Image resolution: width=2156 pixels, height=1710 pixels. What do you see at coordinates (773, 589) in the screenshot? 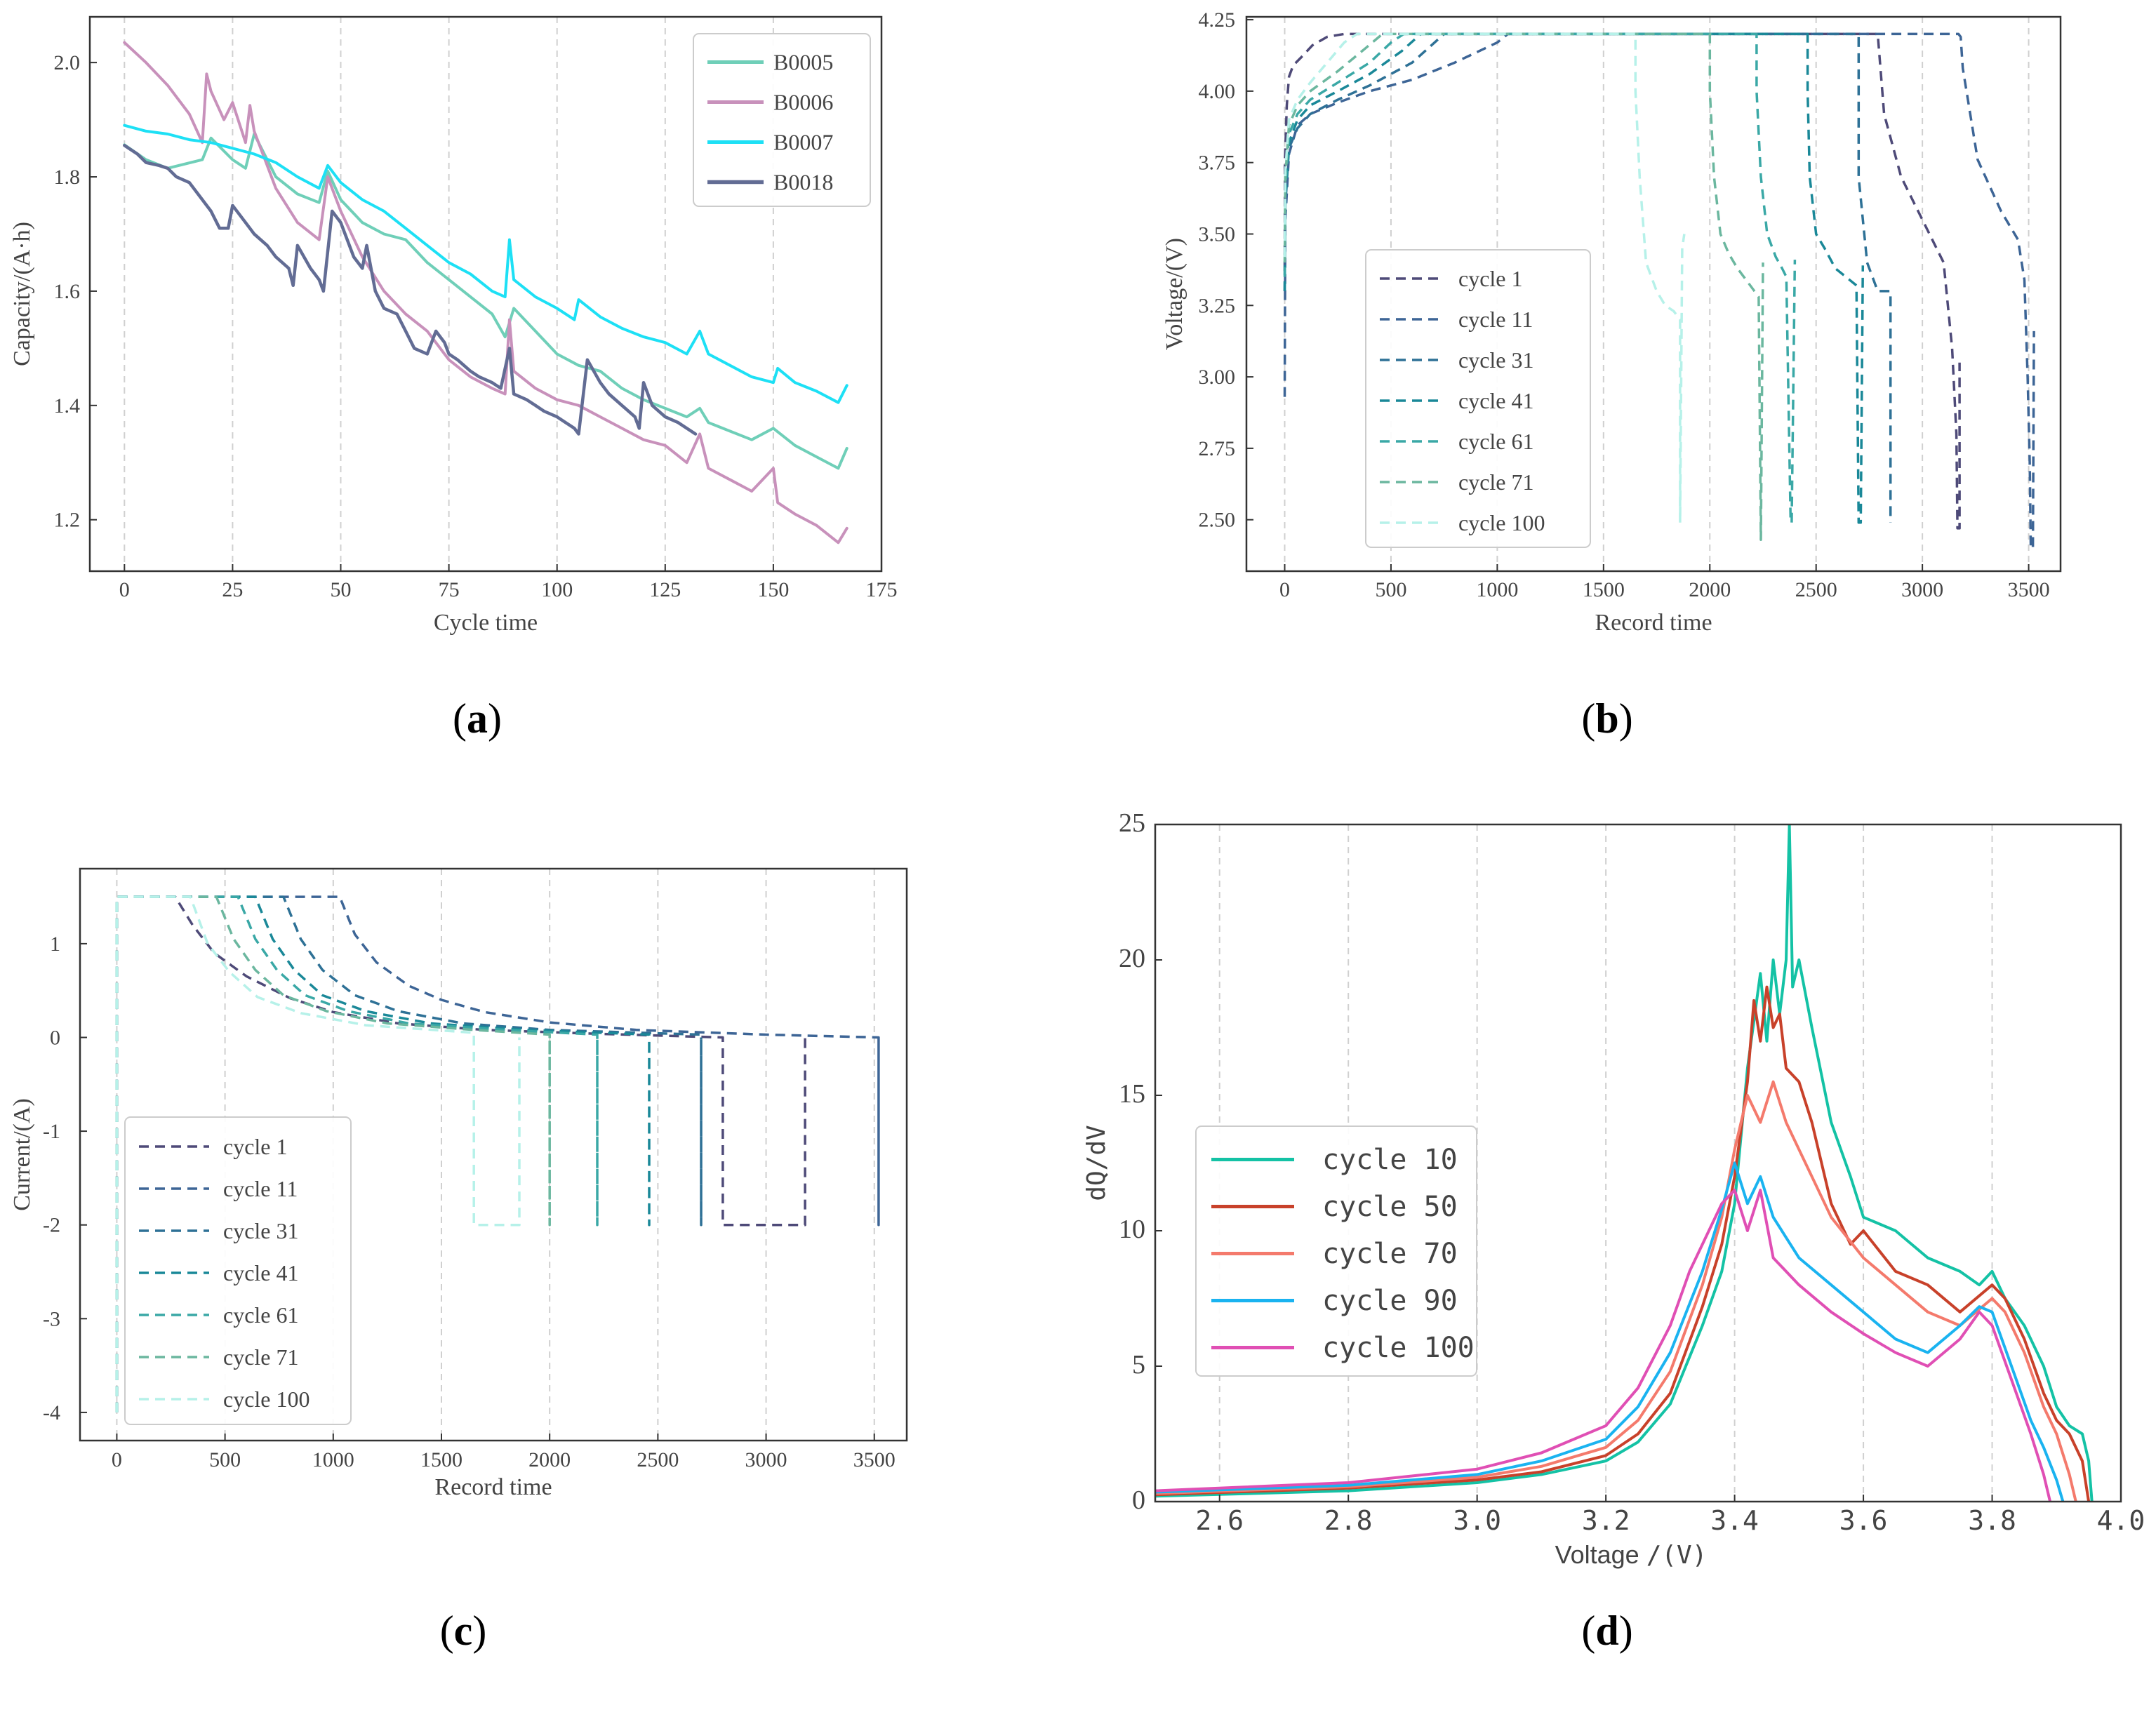
I see `x-tick-label: 150` at bounding box center [773, 589].